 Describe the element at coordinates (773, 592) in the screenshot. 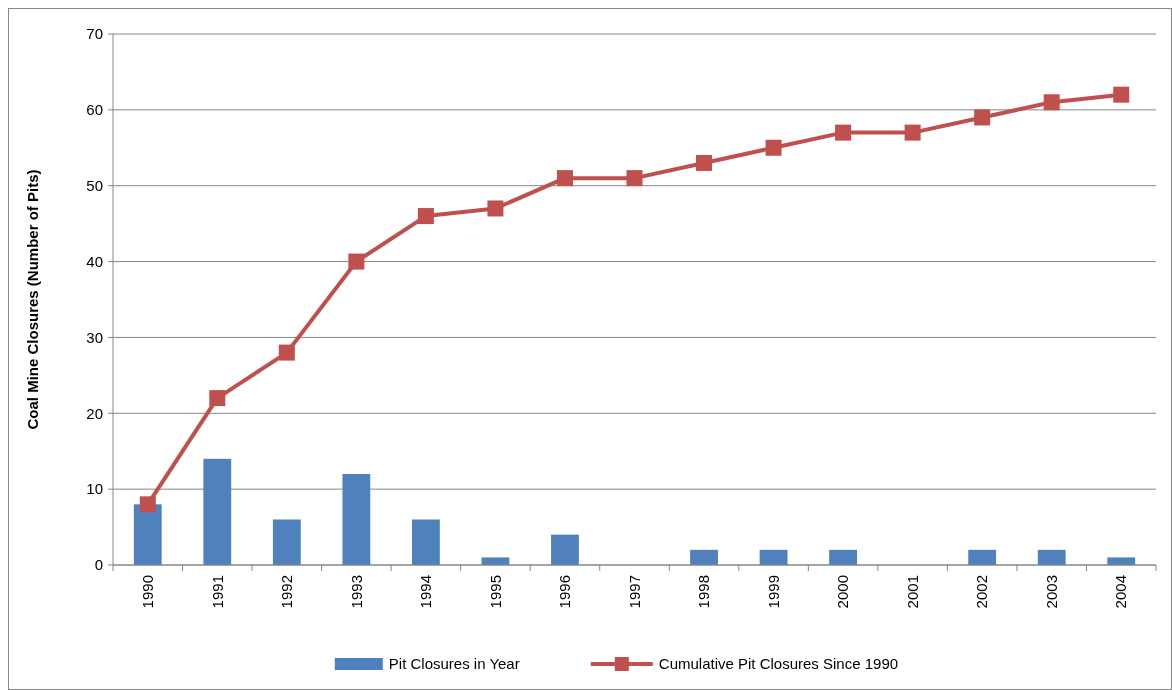

I see `x-tick-label: 1999` at that location.